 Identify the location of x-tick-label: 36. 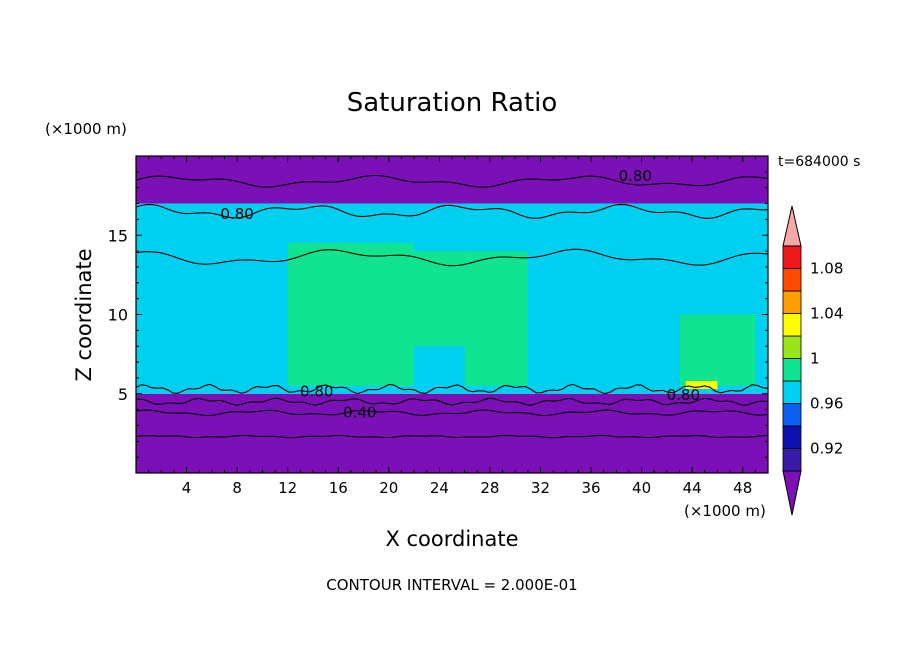
(590, 488).